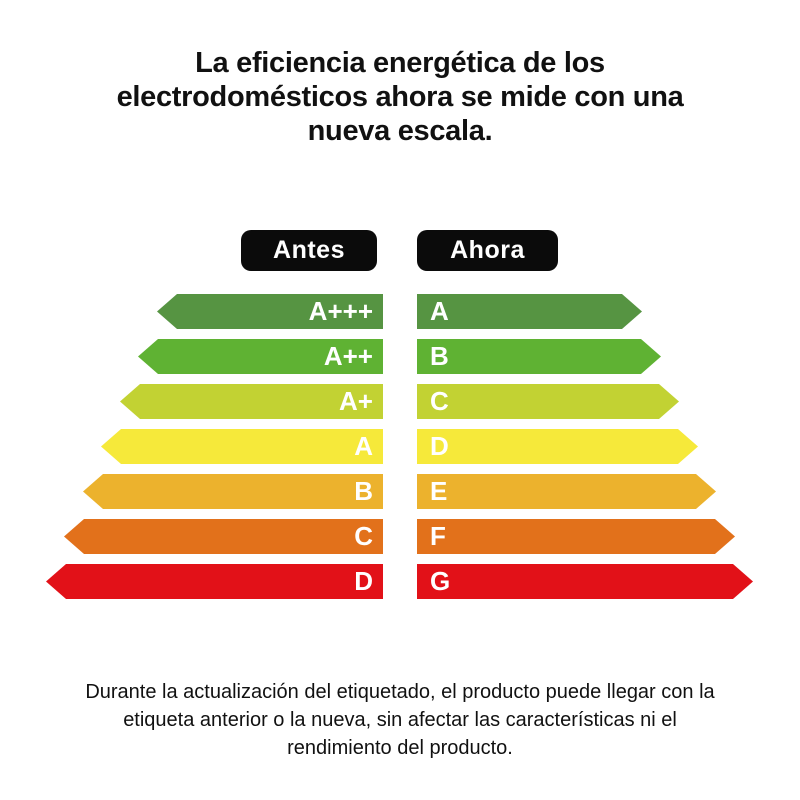 This screenshot has width=800, height=800. What do you see at coordinates (439, 356) in the screenshot?
I see `new-rating-label: B` at bounding box center [439, 356].